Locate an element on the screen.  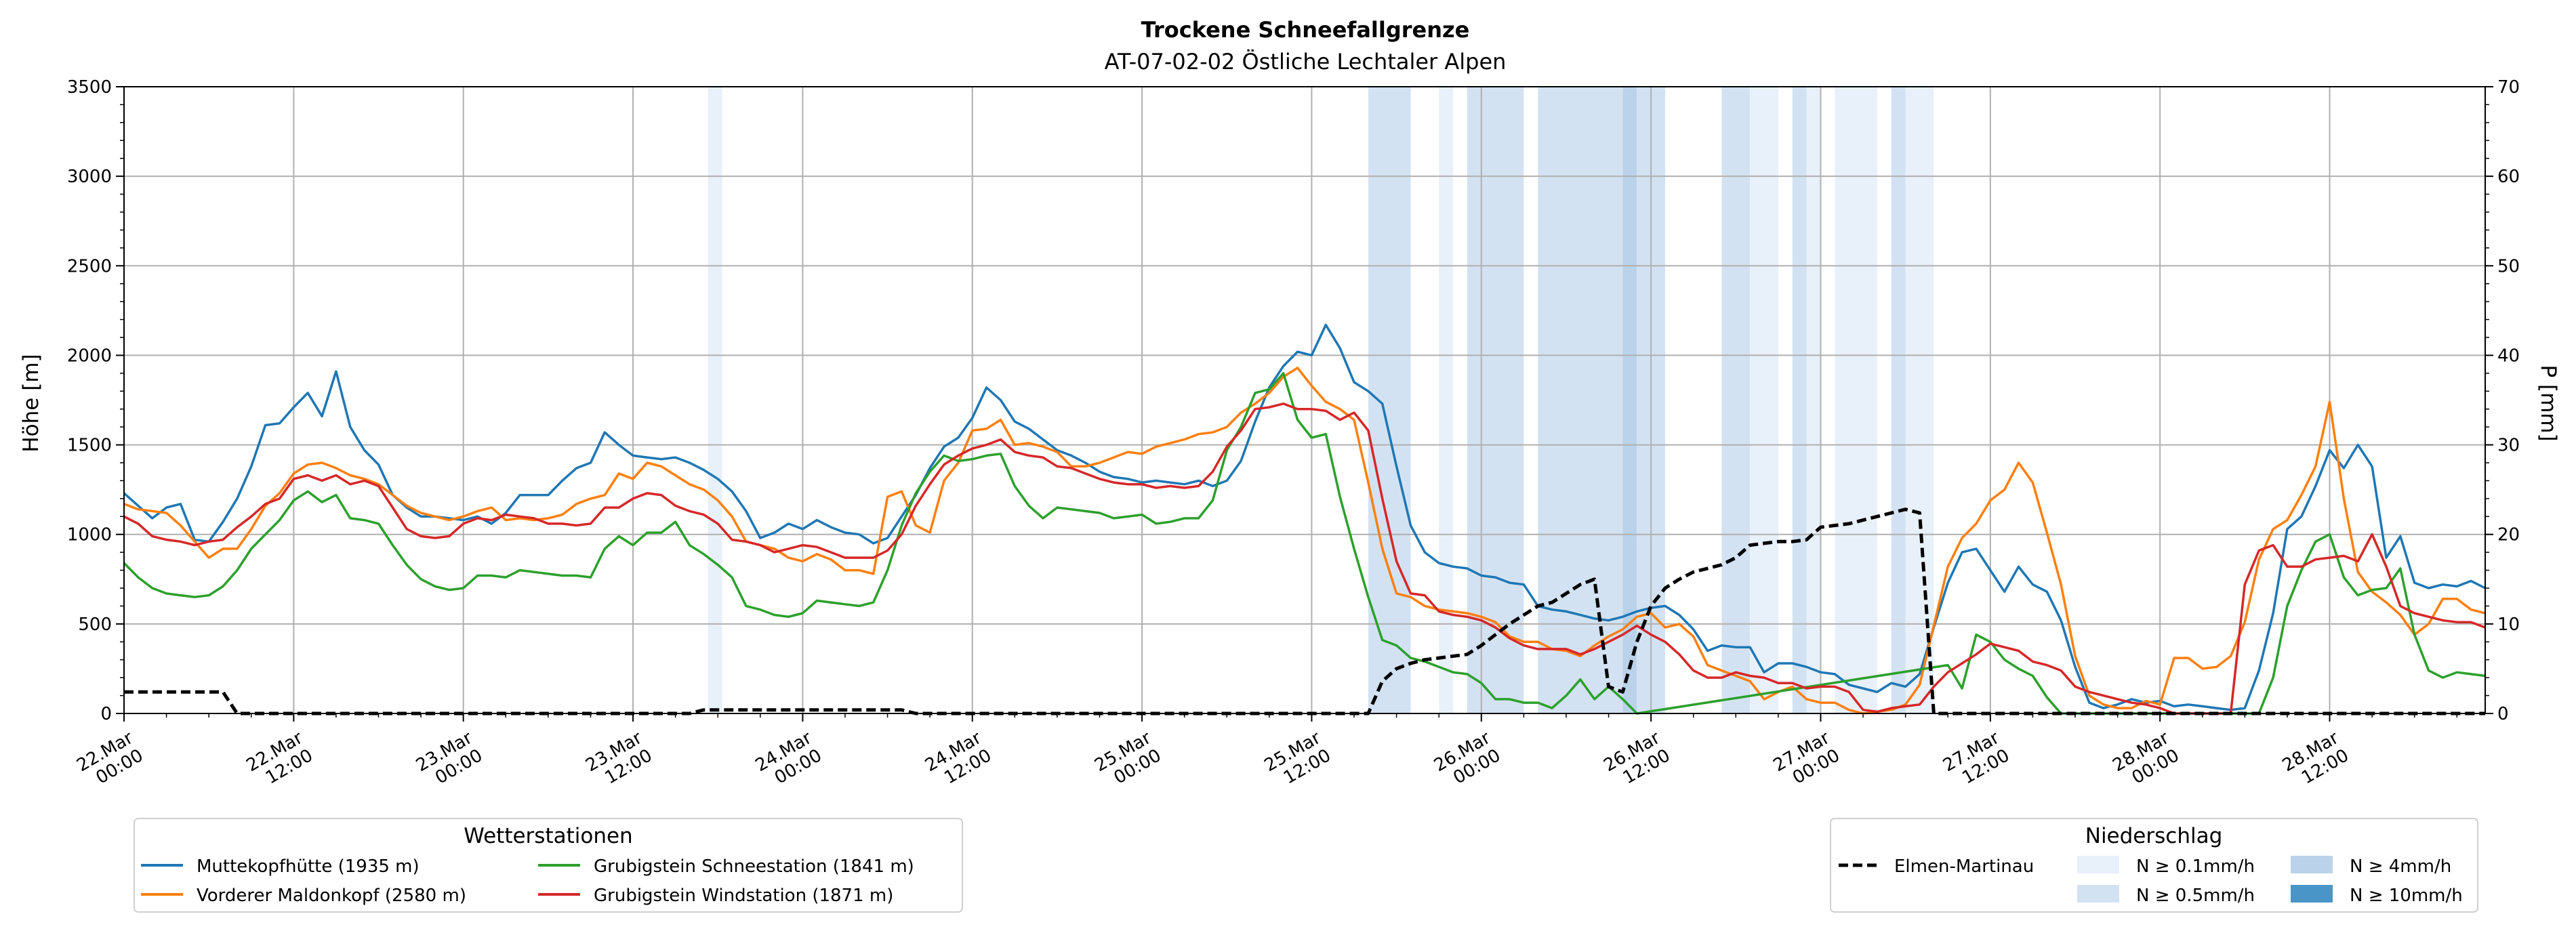
chart-title: Trockene Schneefallgrenze is located at coordinates (1305, 30).